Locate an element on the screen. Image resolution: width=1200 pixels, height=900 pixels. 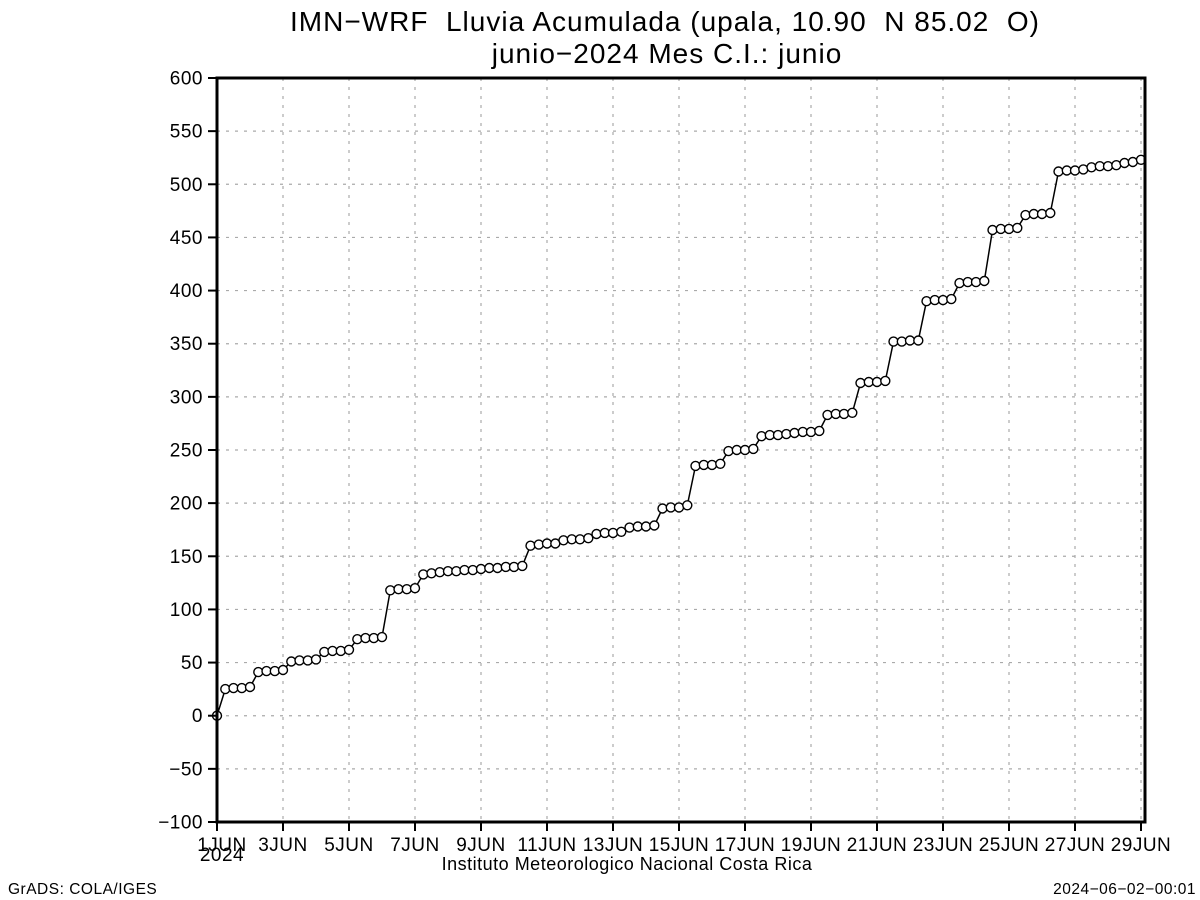
x-tick-label: 27JUN is located at coordinates (1075, 845).